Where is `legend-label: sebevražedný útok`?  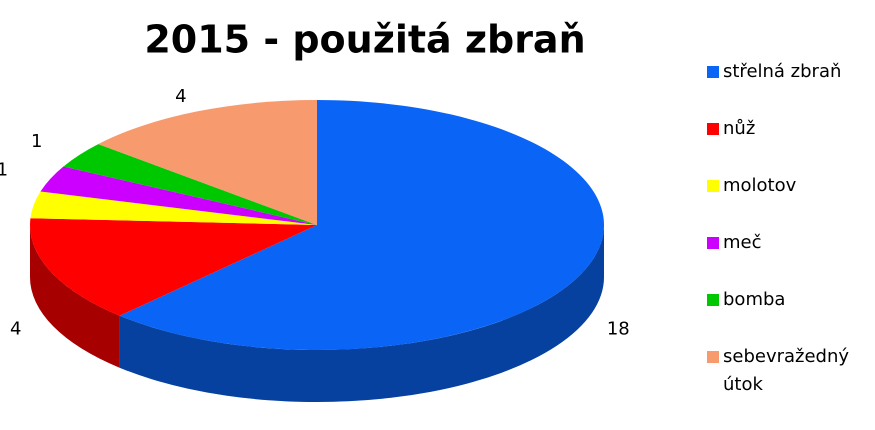 legend-label: sebevražedný útok is located at coordinates (786, 370).